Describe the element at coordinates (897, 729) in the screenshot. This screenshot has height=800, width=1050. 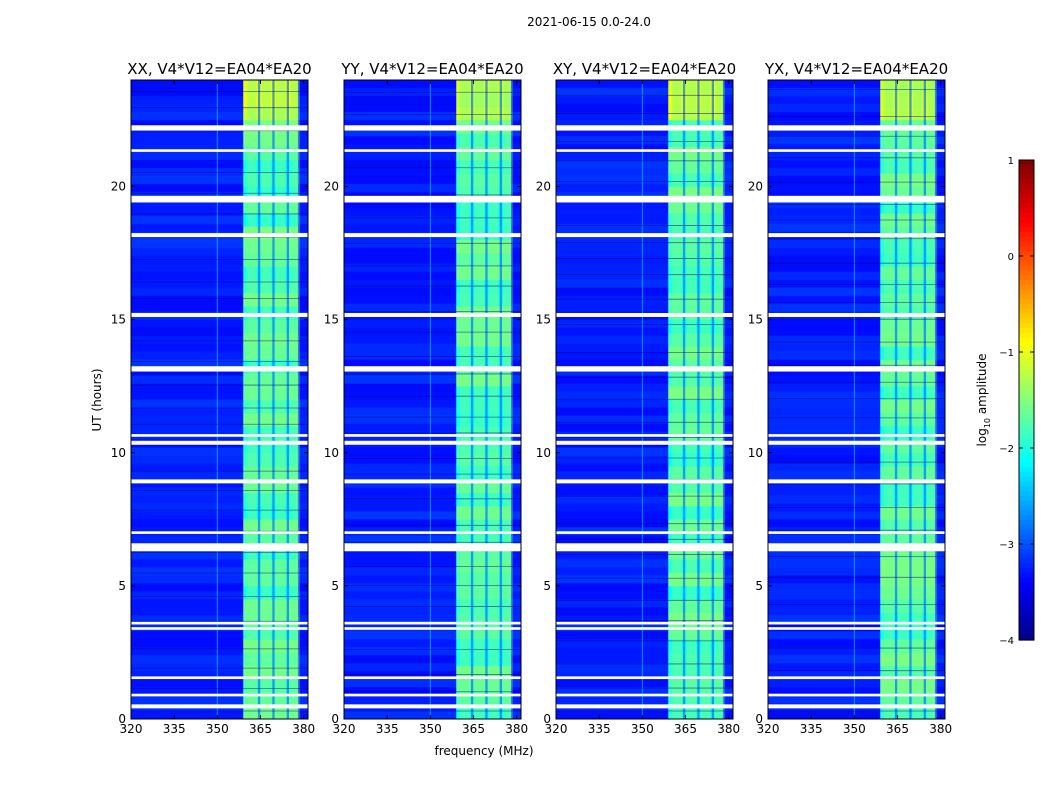
I see `x-tick-label: 365` at that location.